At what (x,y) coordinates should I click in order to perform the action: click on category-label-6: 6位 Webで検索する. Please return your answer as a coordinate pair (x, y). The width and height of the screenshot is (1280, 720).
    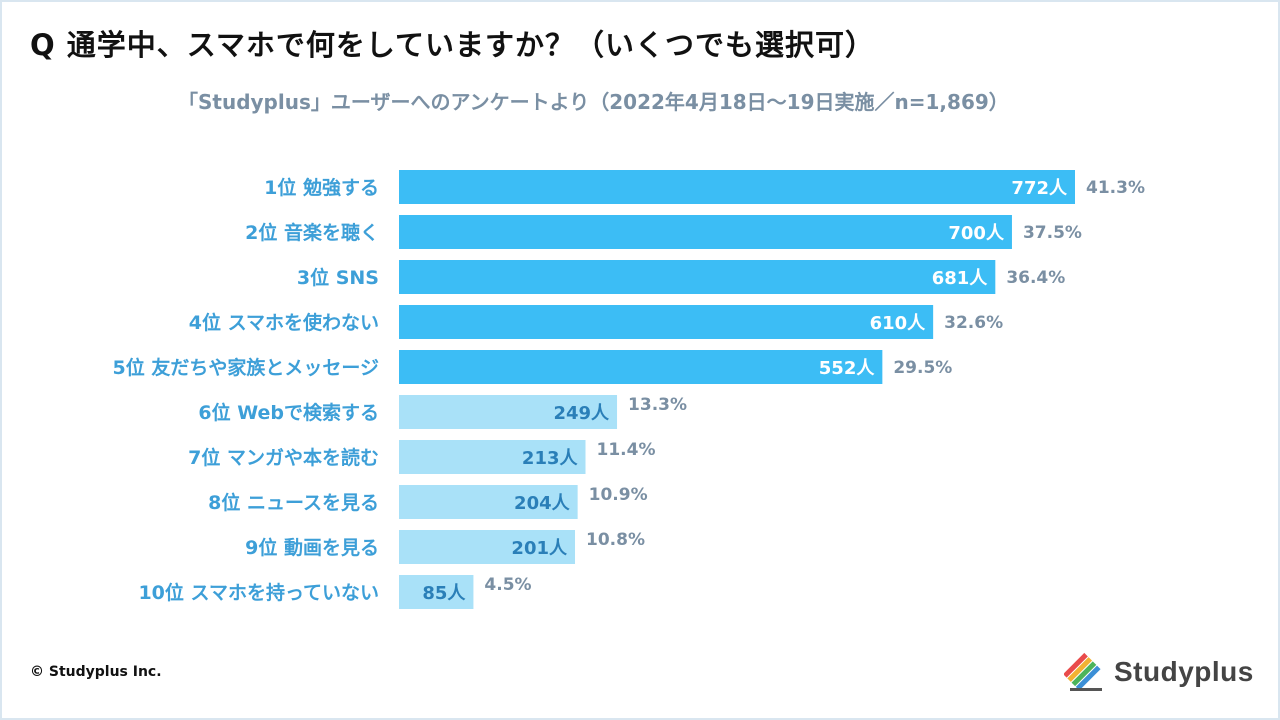
    Looking at the image, I should click on (288, 412).